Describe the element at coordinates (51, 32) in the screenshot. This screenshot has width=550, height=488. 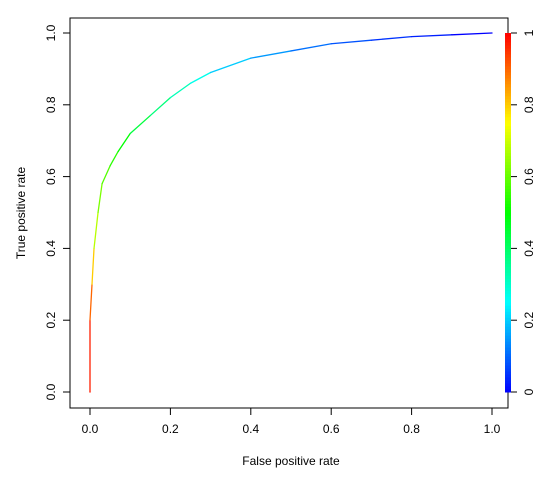
I see `y-tick-label: 1.0` at that location.